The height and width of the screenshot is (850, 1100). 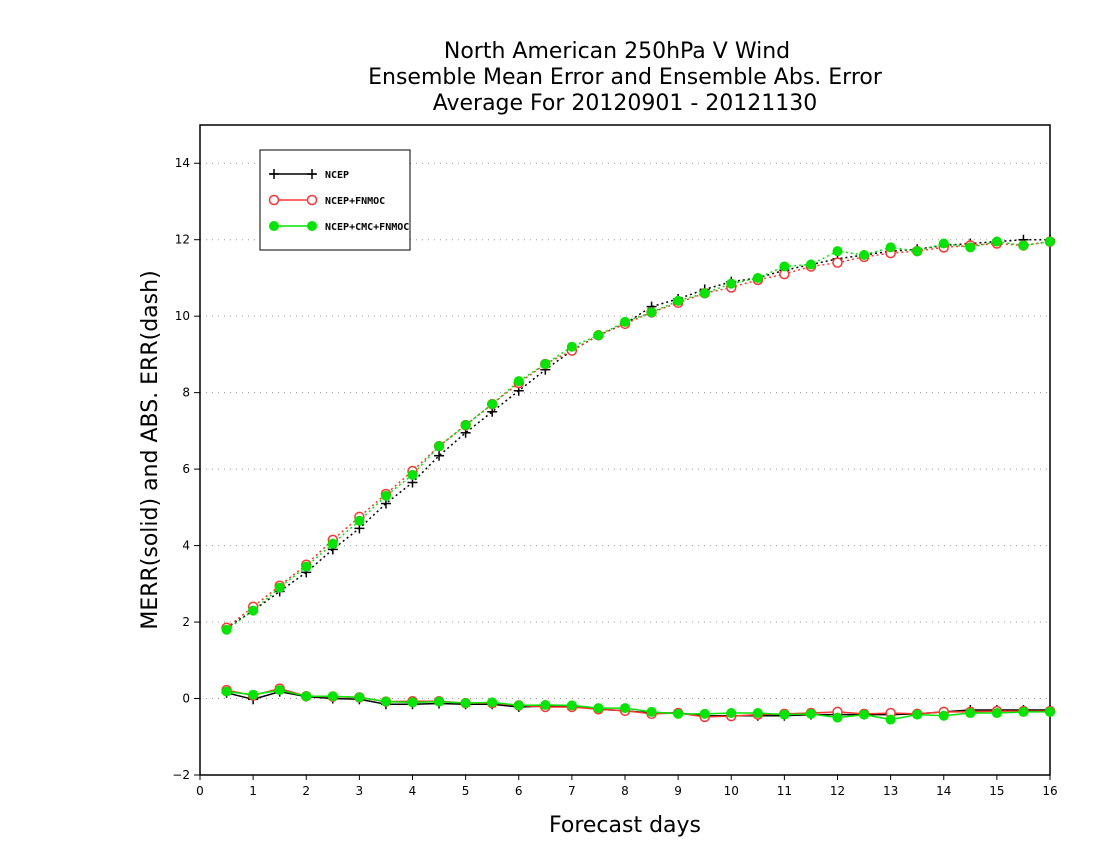 I want to click on x-axis: 0 1 2 3 4 5 6 7 8 9 10 11 12 13 14 15 16, so click(x=627, y=786).